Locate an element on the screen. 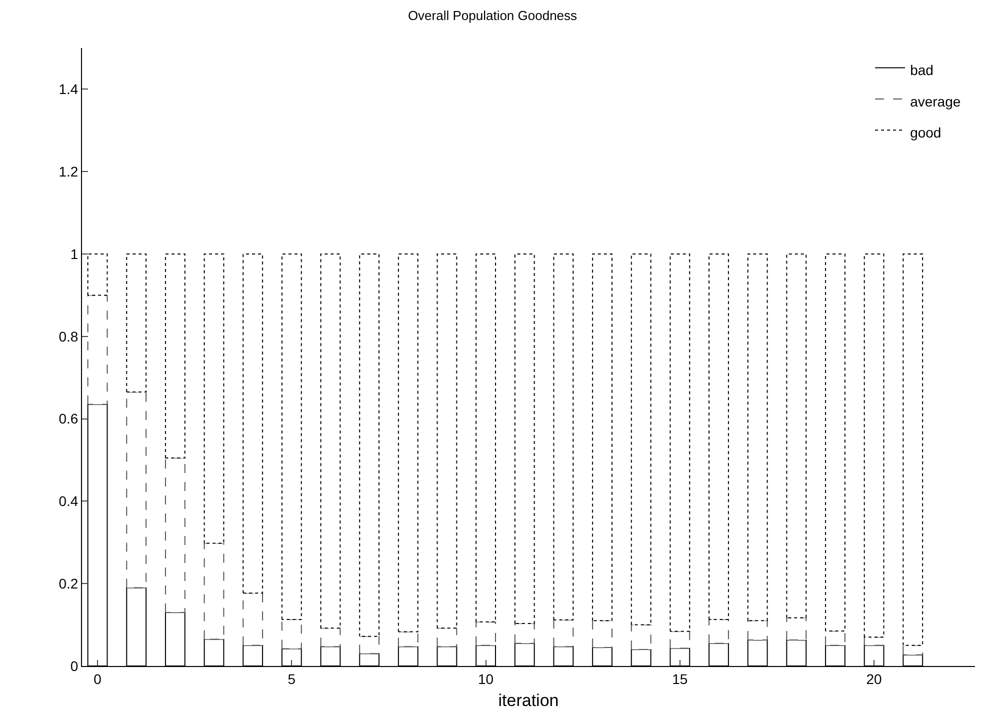 The image size is (985, 728). x-tick-label: 10 is located at coordinates (486, 678).